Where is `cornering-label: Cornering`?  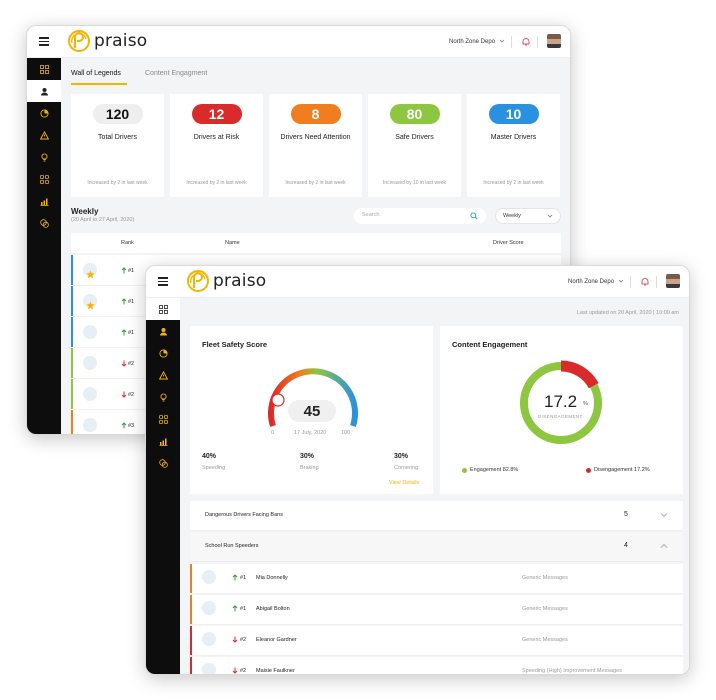 cornering-label: Cornering is located at coordinates (406, 468).